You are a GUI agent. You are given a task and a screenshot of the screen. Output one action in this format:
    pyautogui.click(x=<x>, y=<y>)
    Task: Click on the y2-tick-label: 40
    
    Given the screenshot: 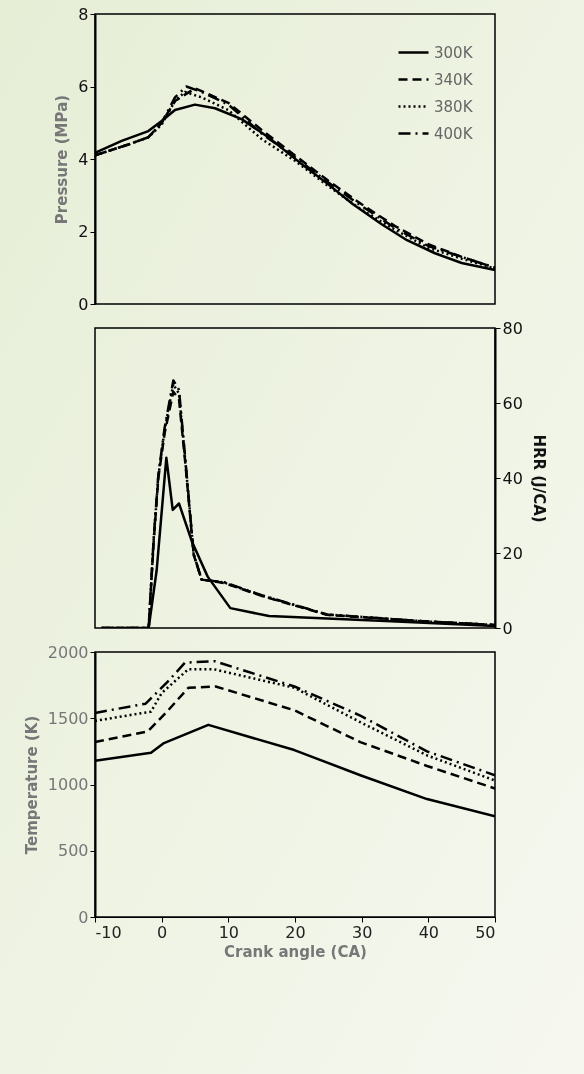 What is the action you would take?
    pyautogui.click(x=512, y=478)
    